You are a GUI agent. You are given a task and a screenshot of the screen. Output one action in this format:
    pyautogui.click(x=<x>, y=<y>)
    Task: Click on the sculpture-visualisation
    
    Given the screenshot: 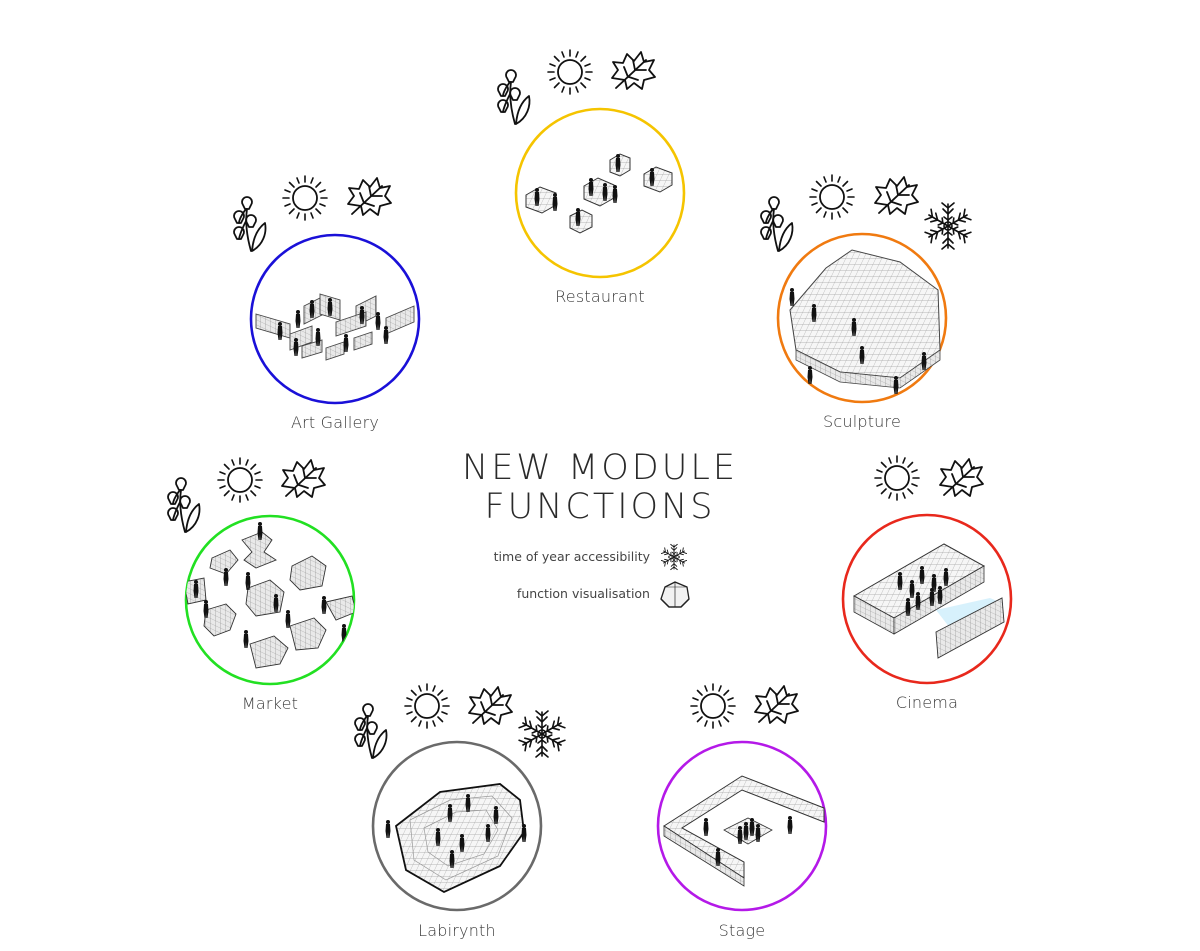 What is the action you would take?
    pyautogui.click(x=865, y=321)
    